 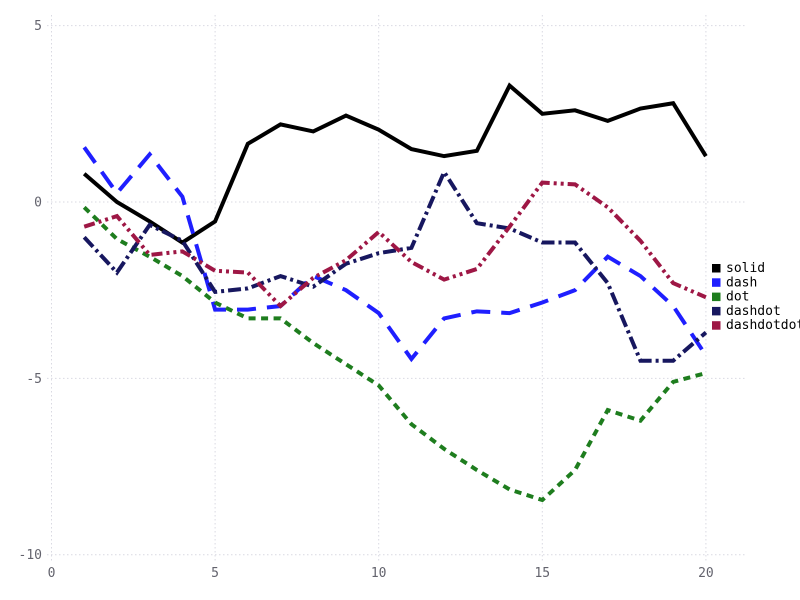 What do you see at coordinates (34, 379) in the screenshot?
I see `y-axis-tick-label: -5` at bounding box center [34, 379].